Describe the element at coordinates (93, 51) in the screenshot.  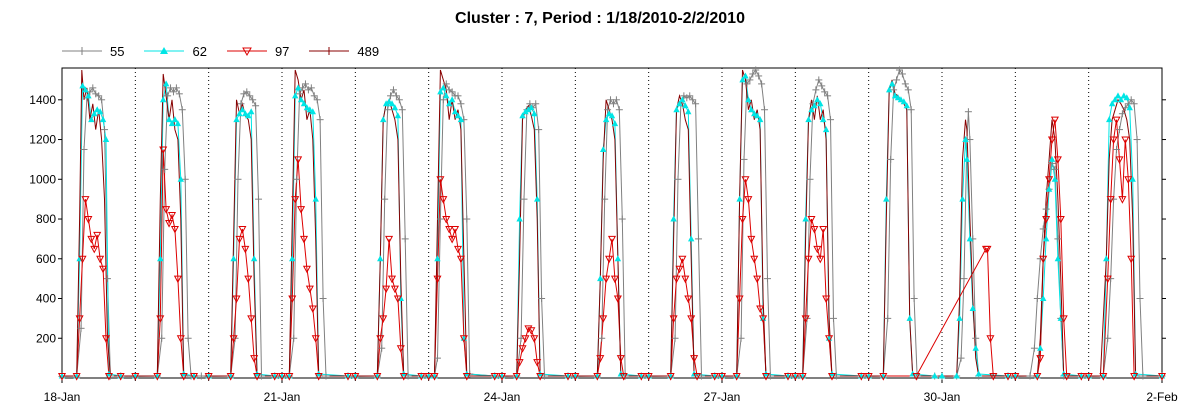
I see `legend-item-55: 55` at that location.